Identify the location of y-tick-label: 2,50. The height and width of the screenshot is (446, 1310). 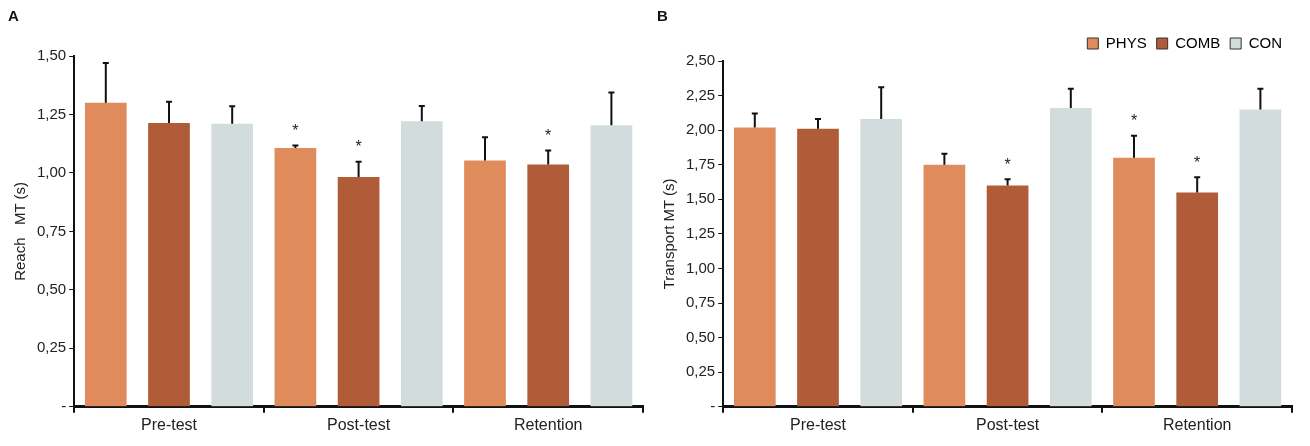
(700, 60).